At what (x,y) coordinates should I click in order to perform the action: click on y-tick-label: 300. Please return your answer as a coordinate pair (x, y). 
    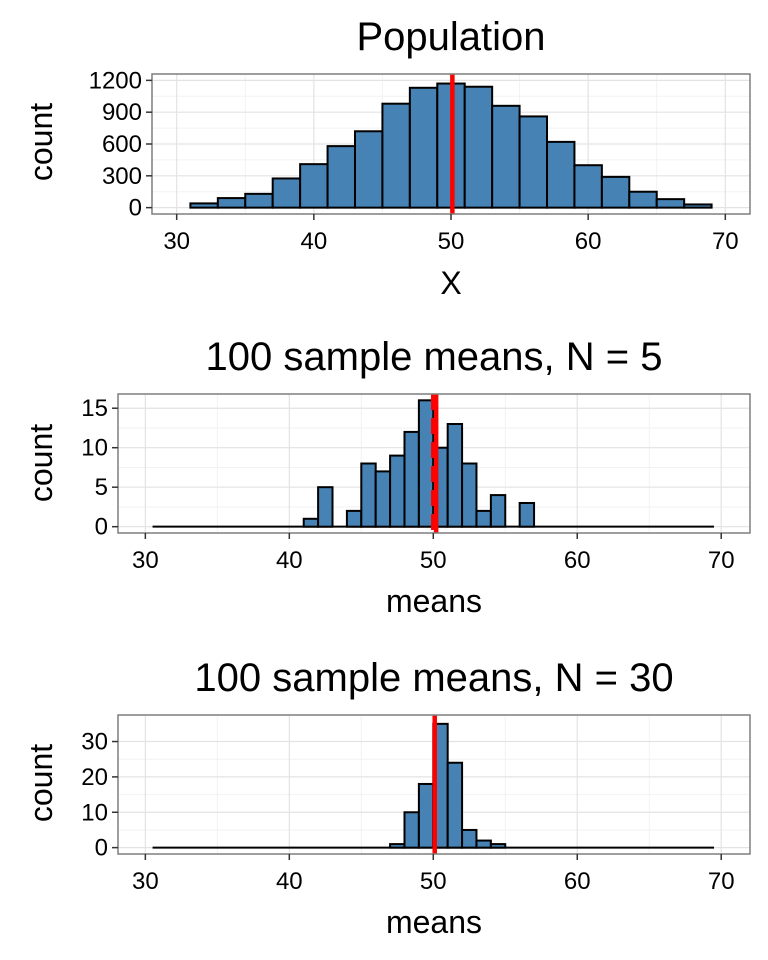
    Looking at the image, I should click on (122, 176).